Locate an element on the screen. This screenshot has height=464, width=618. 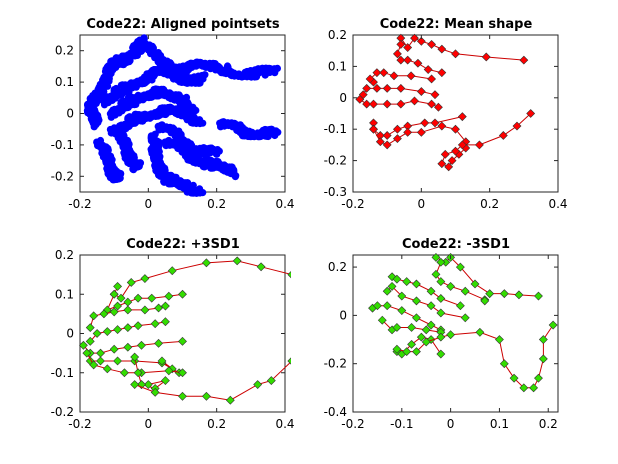
chart-title: Code22: Mean shape is located at coordinates (456, 24).